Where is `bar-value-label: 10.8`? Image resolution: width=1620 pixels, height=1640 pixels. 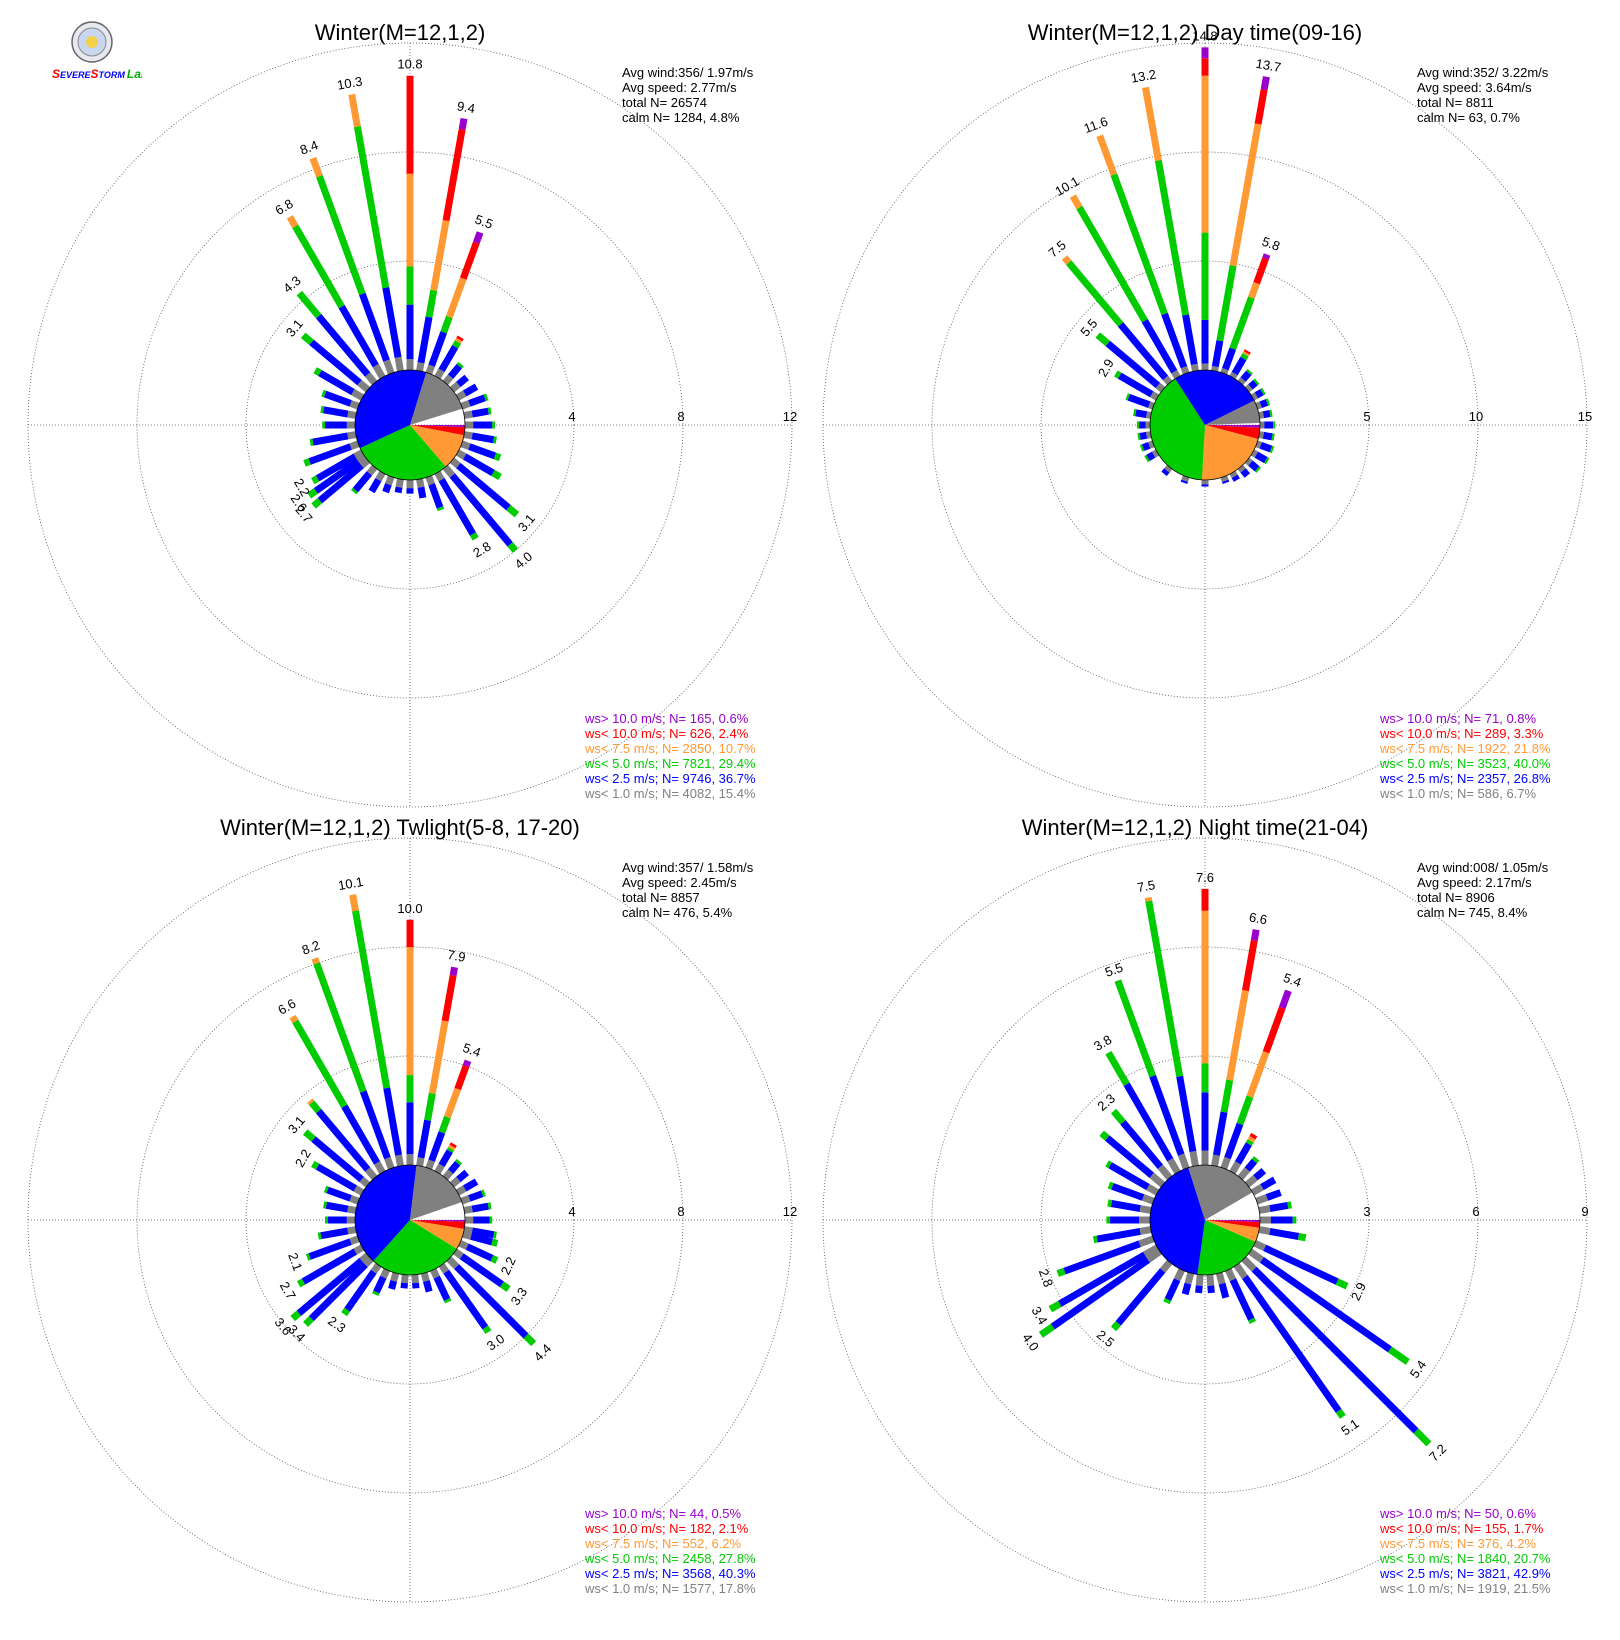 bar-value-label: 10.8 is located at coordinates (409, 64).